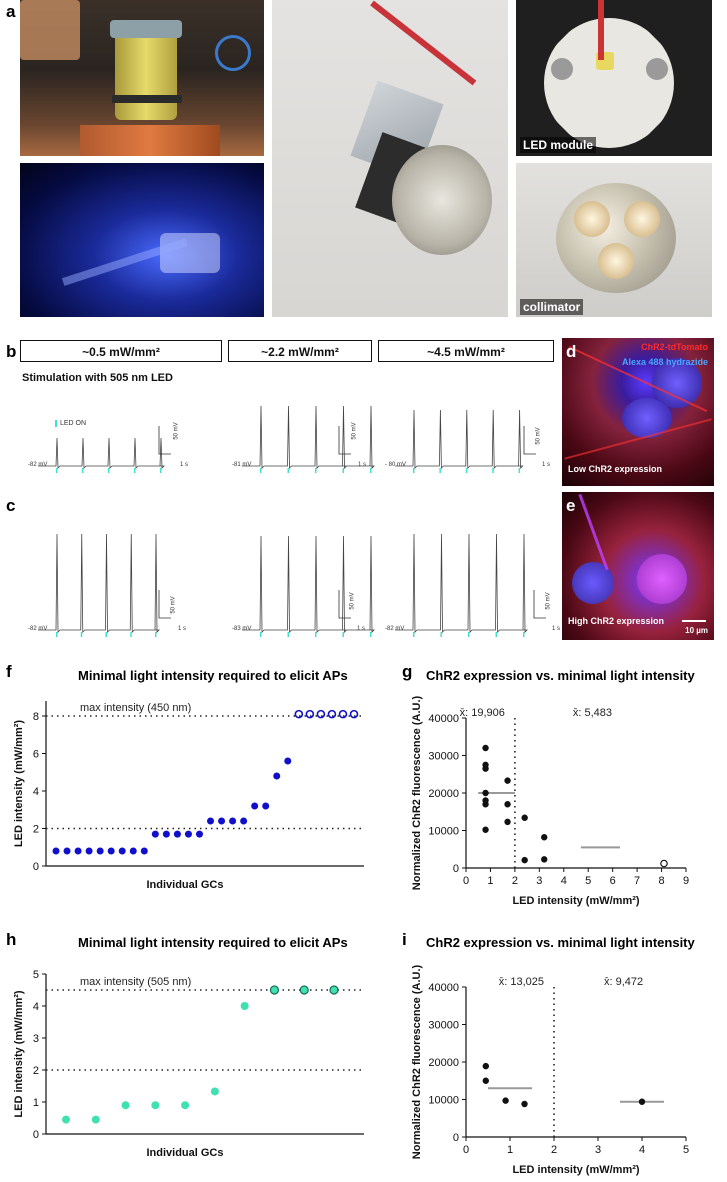  What do you see at coordinates (36, 717) in the screenshot?
I see `y-tick-label: 8` at bounding box center [36, 717].